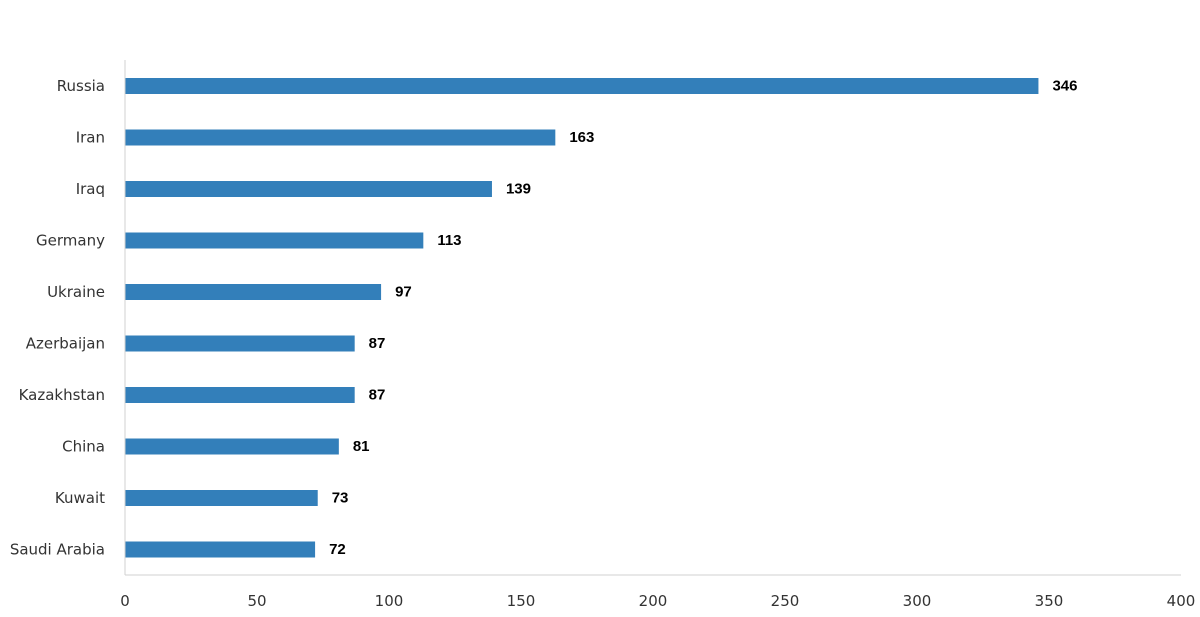 Image resolution: width=1200 pixels, height=617 pixels. Describe the element at coordinates (253, 292) in the screenshot. I see `bar-ukraine` at that location.